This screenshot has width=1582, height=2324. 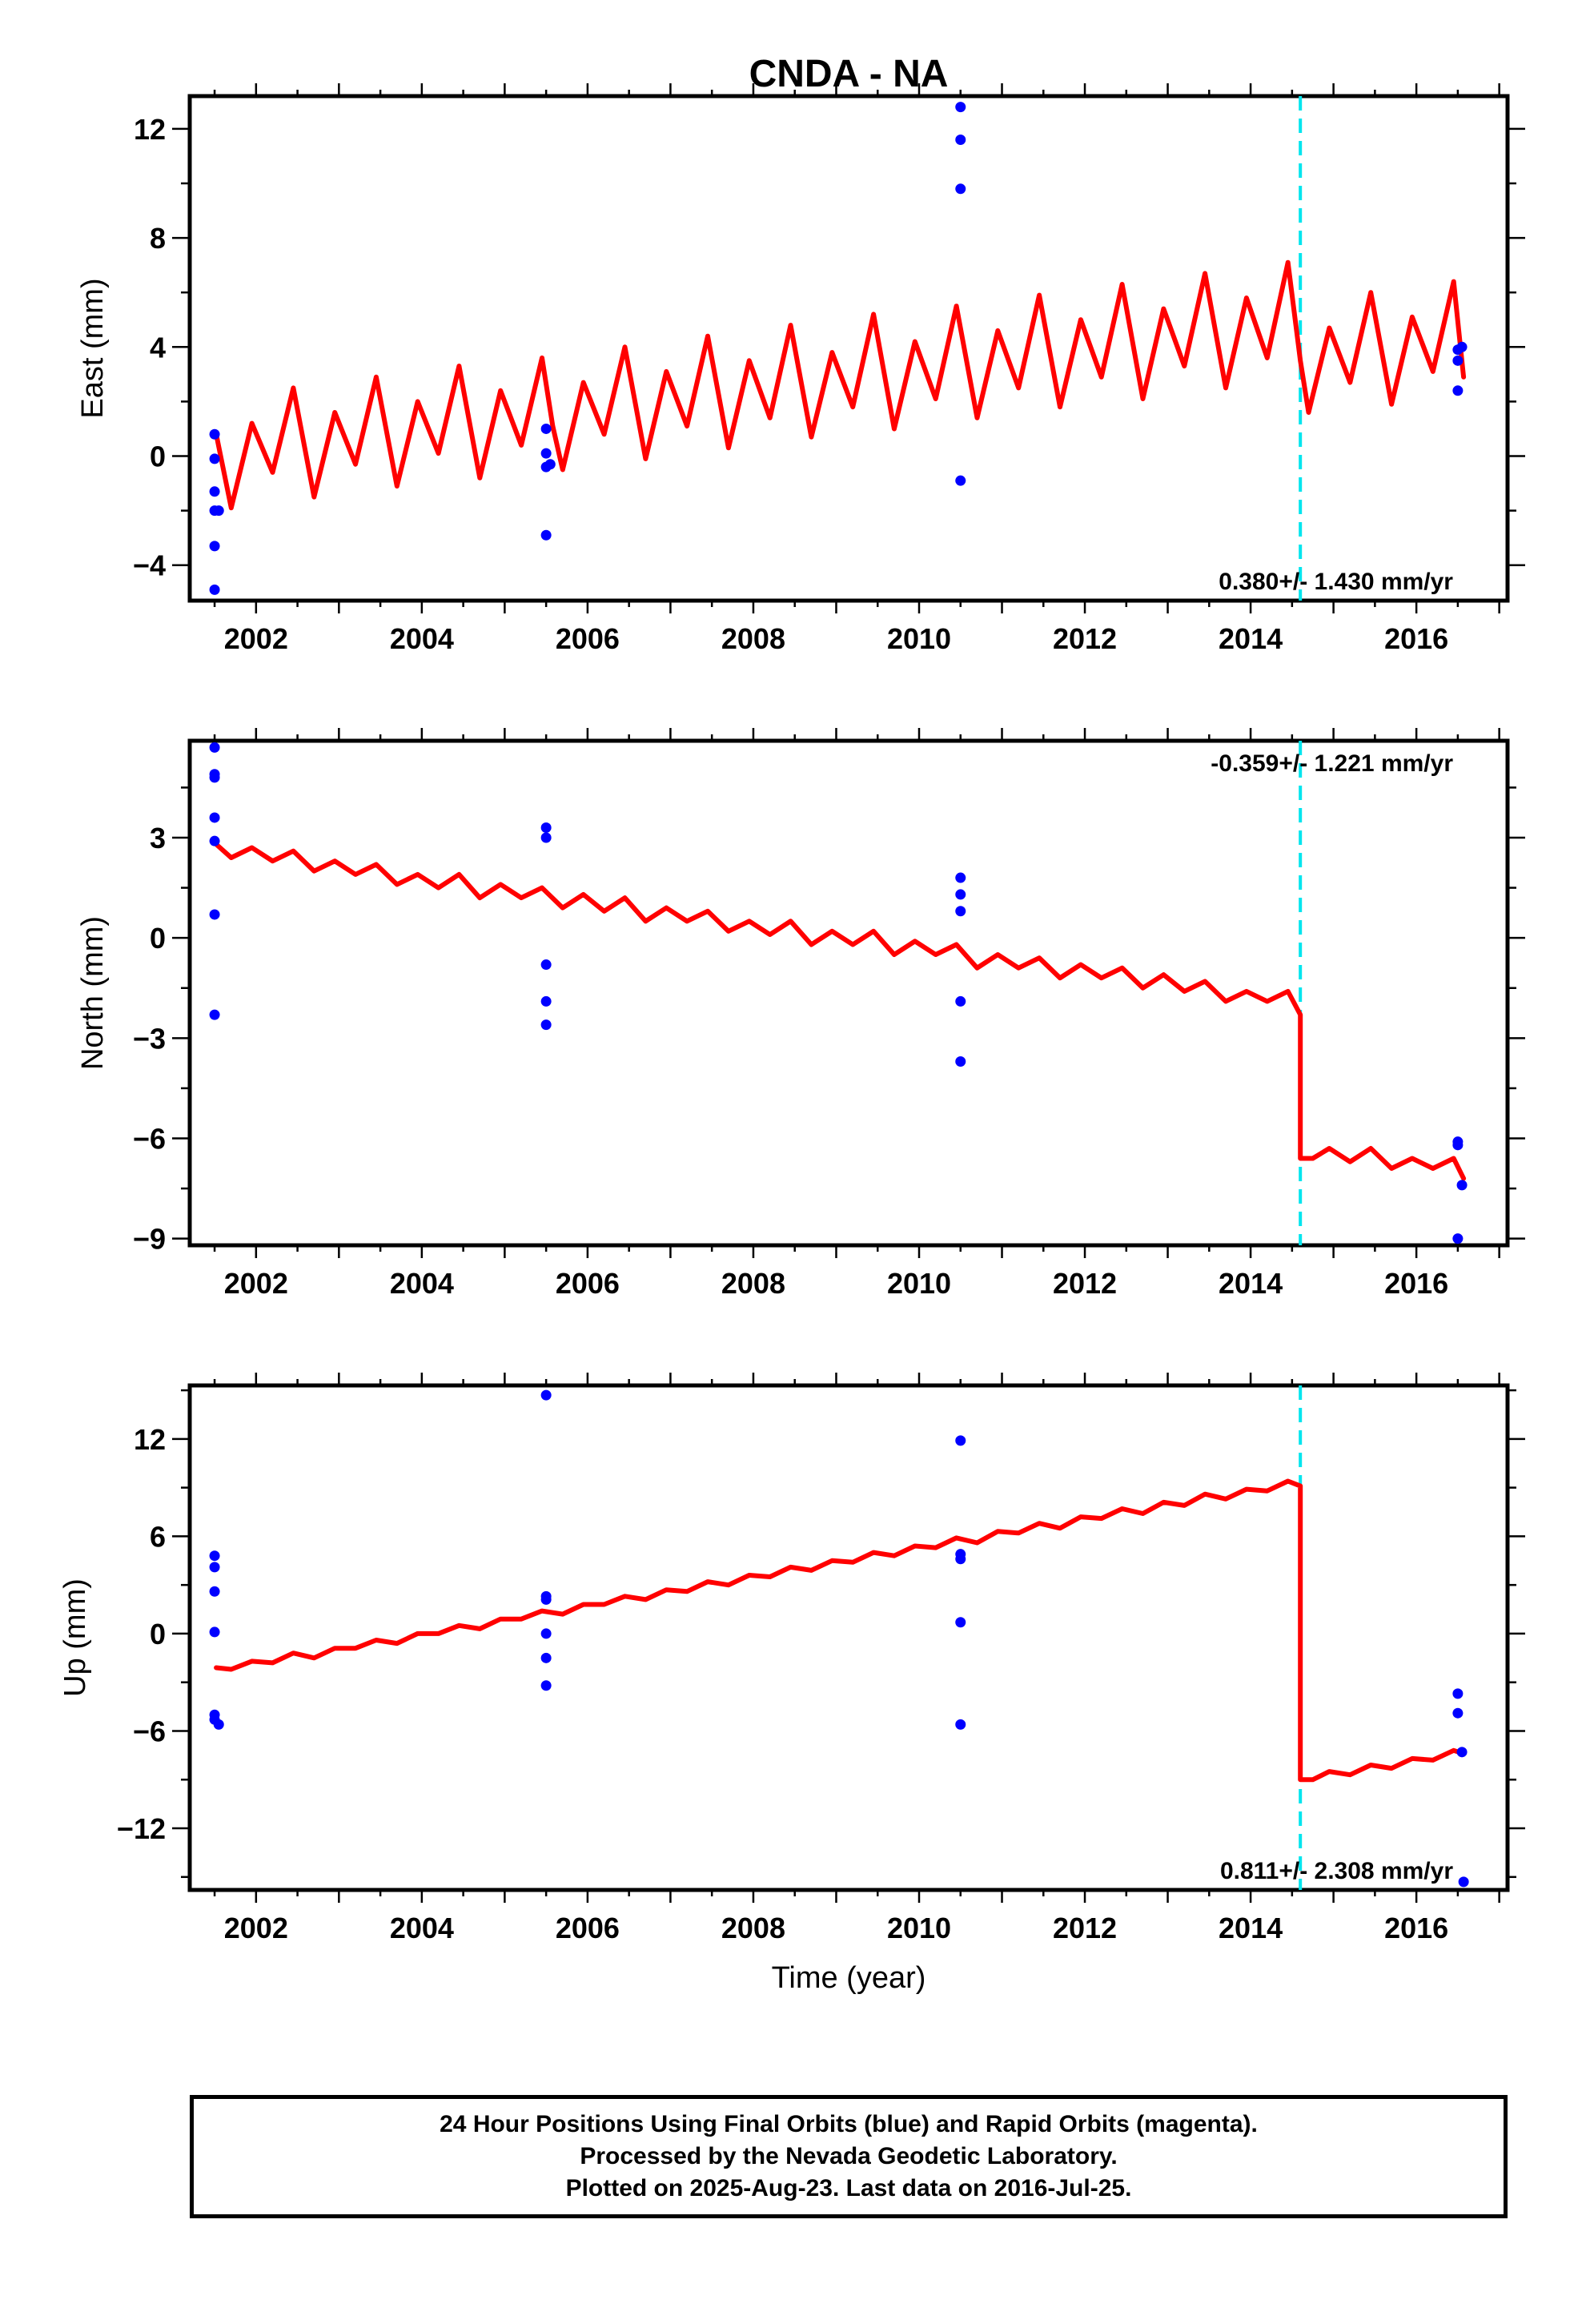 I want to click on panel-1-model-line, so click(x=841, y=385).